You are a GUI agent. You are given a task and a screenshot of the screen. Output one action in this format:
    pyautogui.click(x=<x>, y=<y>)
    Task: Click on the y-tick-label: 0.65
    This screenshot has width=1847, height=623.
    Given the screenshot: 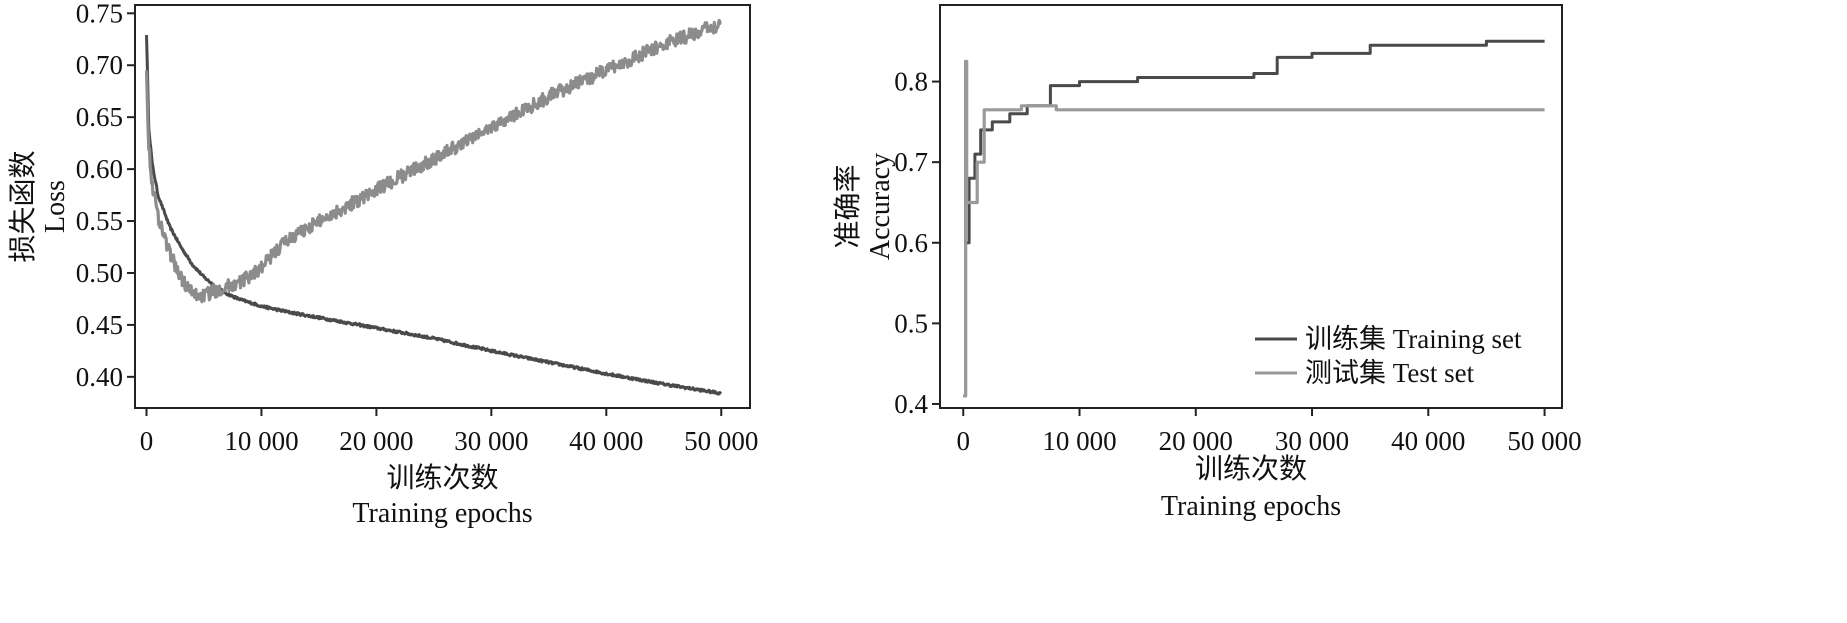 What is the action you would take?
    pyautogui.click(x=99, y=117)
    